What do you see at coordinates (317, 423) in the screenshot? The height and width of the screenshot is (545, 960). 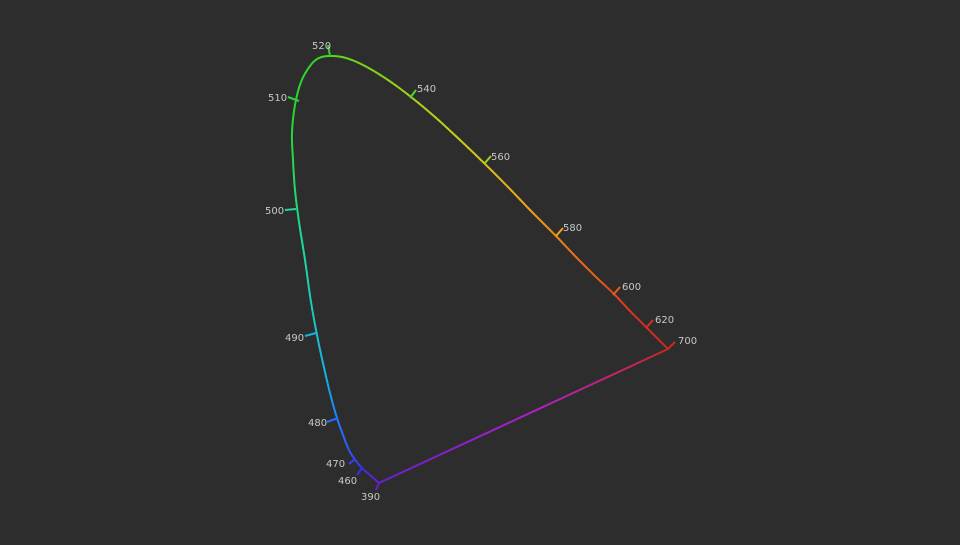 I see `wavelength-label-480: 480` at bounding box center [317, 423].